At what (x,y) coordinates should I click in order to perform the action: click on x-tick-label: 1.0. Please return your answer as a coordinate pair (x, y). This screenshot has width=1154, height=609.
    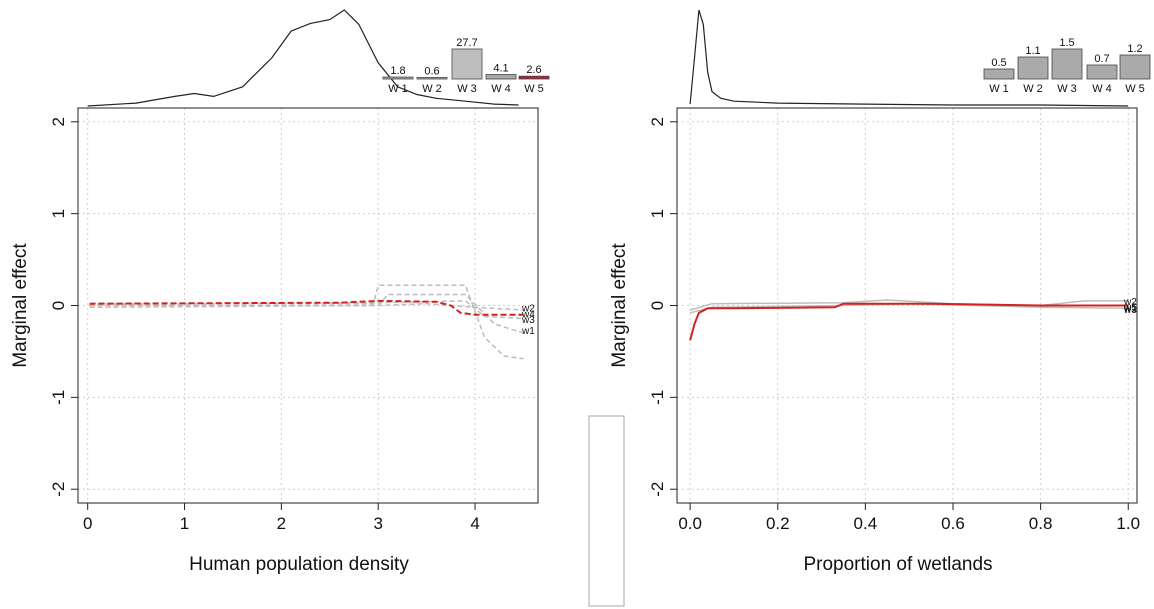
    Looking at the image, I should click on (1128, 523).